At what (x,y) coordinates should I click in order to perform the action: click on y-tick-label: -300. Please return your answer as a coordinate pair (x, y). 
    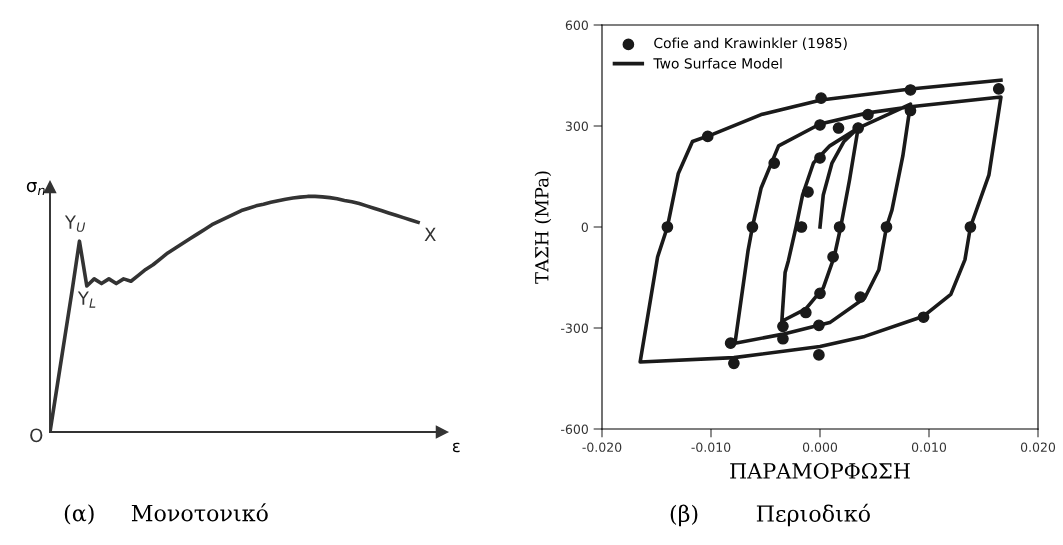
    Looking at the image, I should click on (574, 328).